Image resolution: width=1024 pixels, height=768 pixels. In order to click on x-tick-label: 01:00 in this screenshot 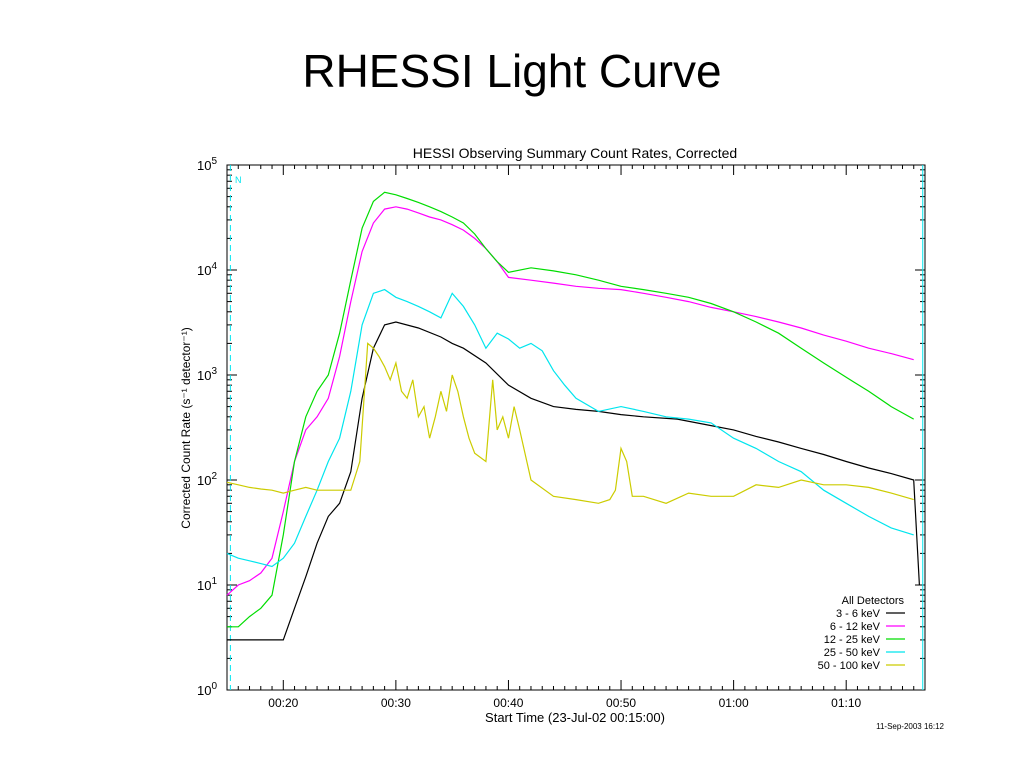, I will do `click(734, 703)`.